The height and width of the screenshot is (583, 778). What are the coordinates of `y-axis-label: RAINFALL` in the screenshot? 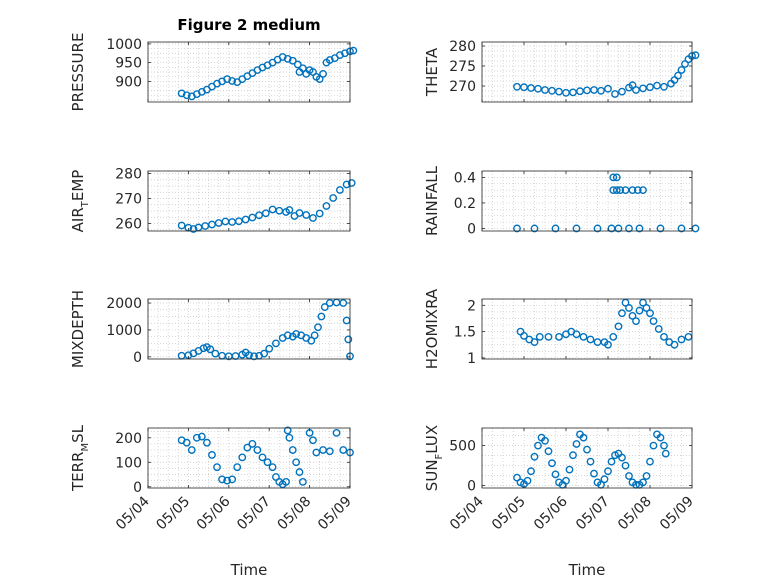 It's located at (432, 200).